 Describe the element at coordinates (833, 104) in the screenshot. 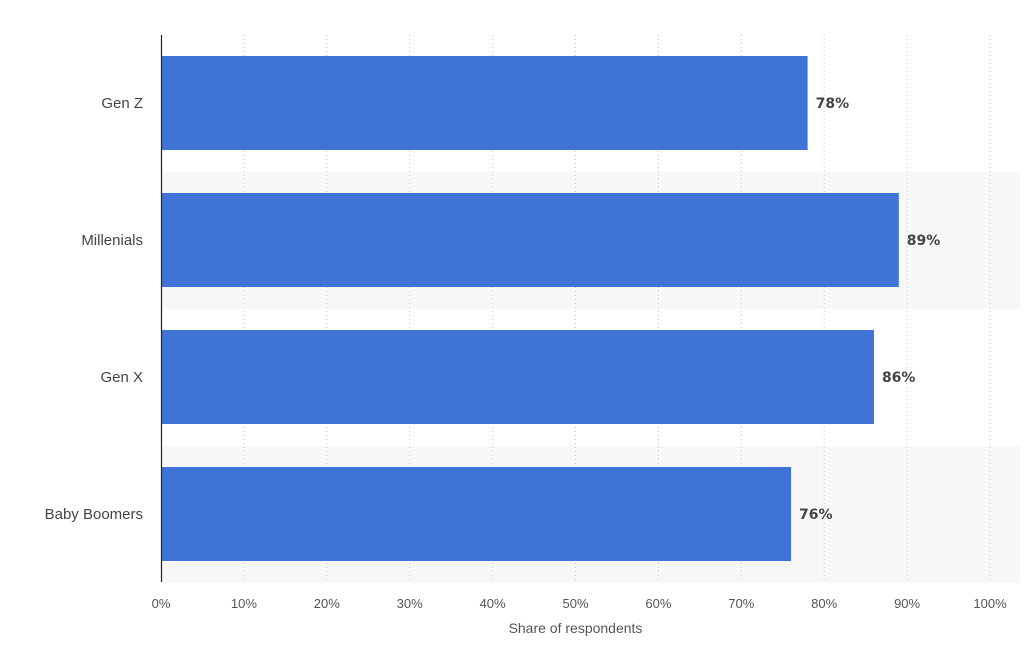

I see `data-label: 78%` at that location.